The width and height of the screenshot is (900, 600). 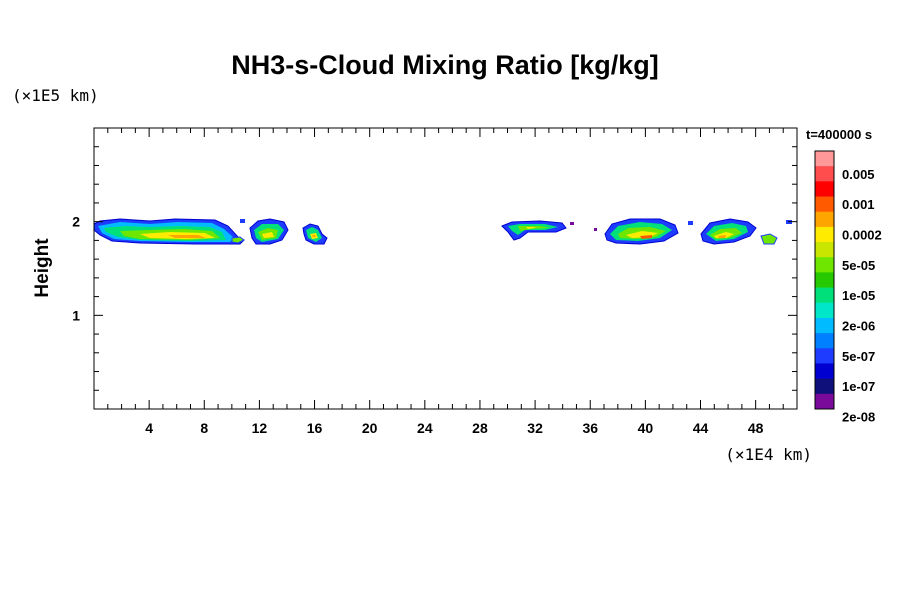 I want to click on colorbar-label: 0.0002, so click(x=862, y=235).